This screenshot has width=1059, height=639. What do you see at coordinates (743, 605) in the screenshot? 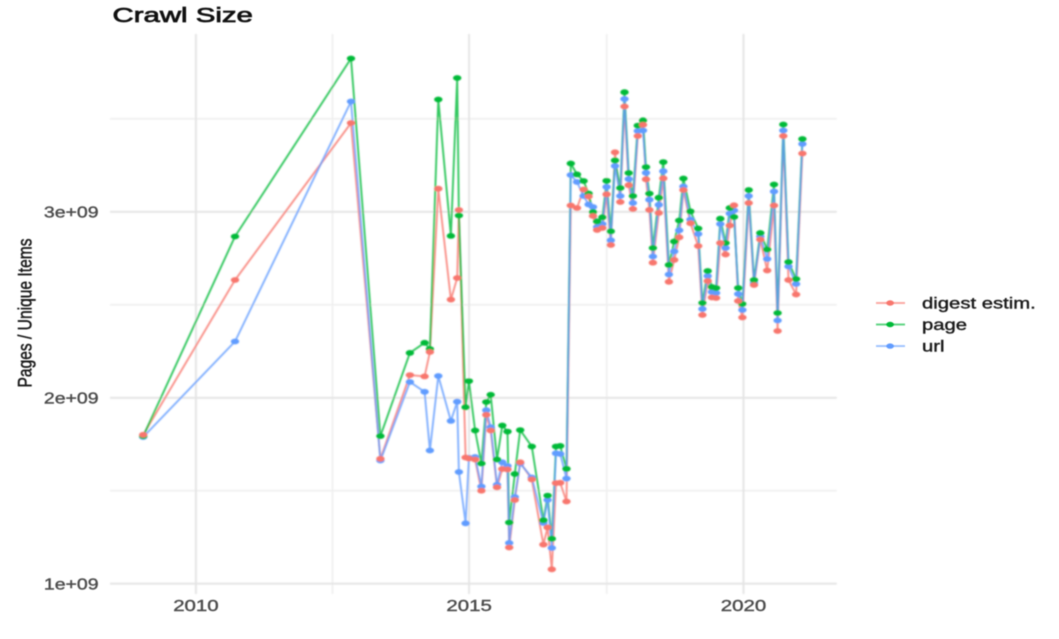
I see `svg-text: 2020` at bounding box center [743, 605].